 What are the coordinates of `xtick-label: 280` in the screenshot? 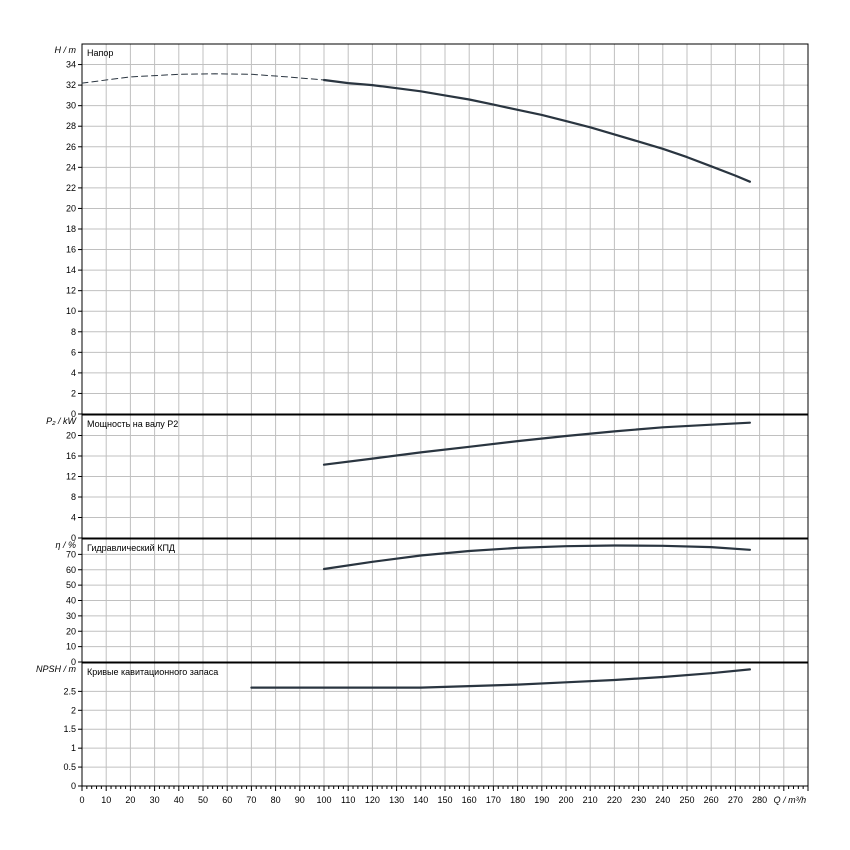 It's located at (759, 800).